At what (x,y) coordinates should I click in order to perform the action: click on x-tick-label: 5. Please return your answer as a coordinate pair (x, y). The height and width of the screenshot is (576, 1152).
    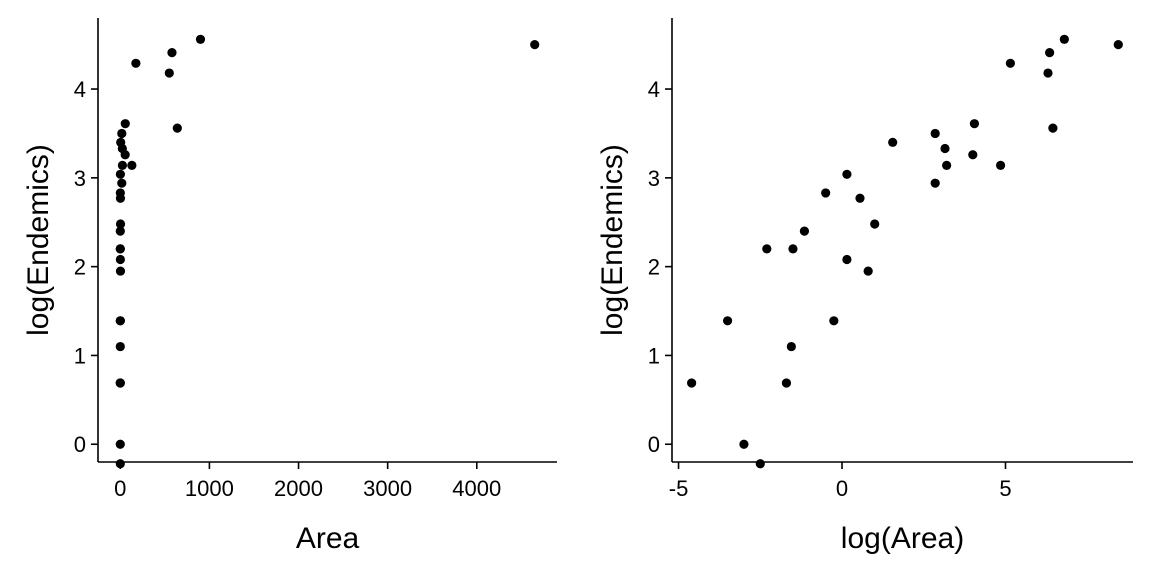
    Looking at the image, I should click on (1005, 488).